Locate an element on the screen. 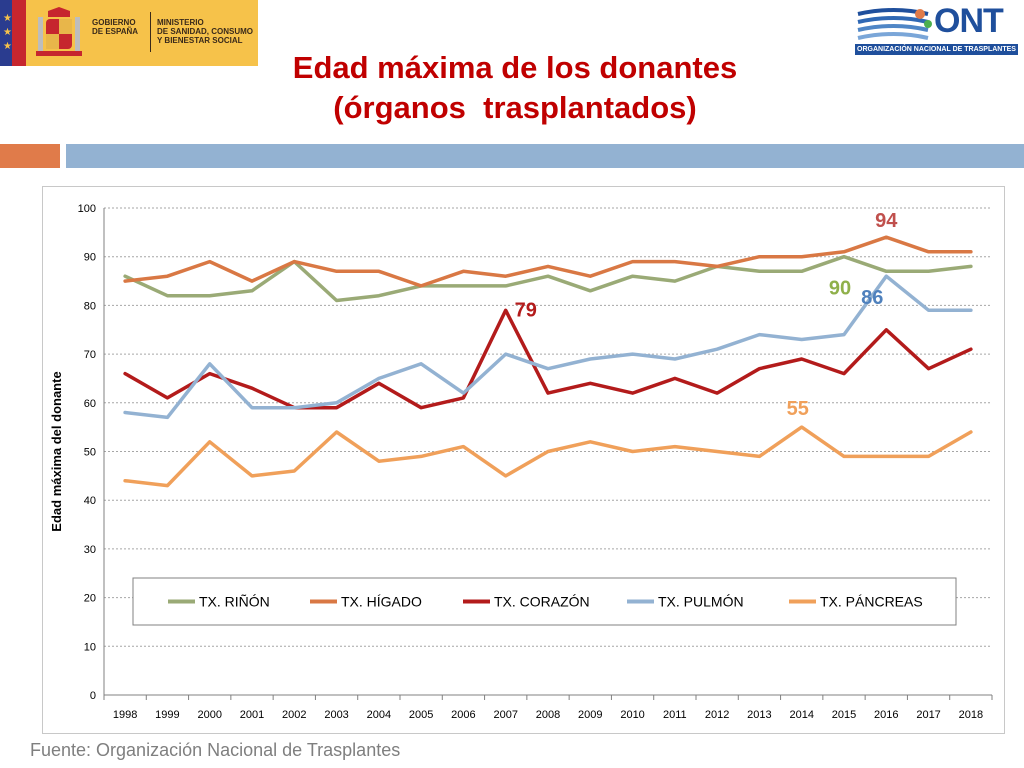 Image resolution: width=1024 pixels, height=768 pixels. x-tick-label: 2001 is located at coordinates (252, 715).